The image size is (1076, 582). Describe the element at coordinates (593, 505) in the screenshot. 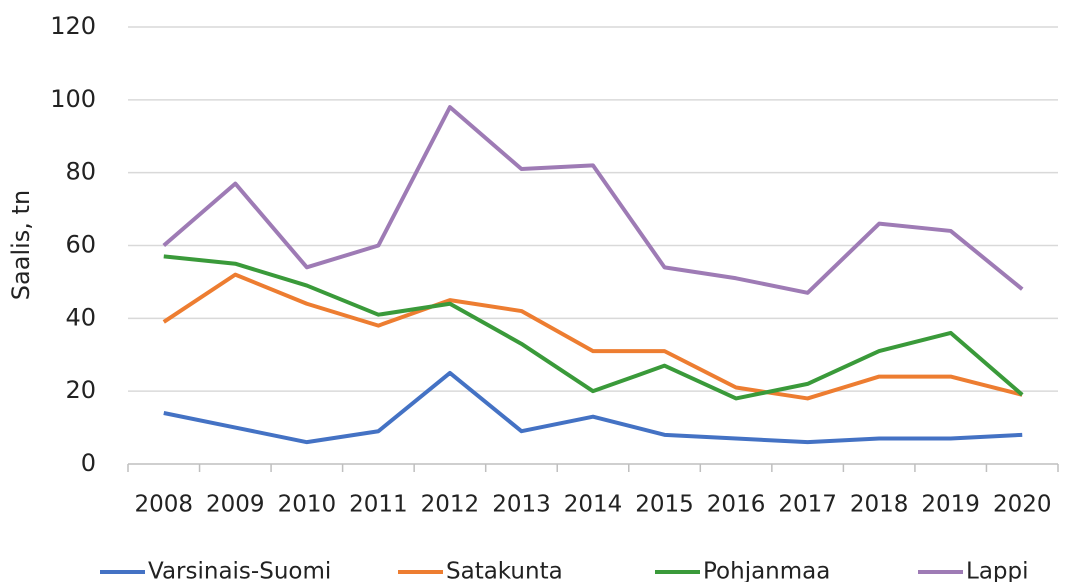

I see `x-tick-label: 2014` at that location.